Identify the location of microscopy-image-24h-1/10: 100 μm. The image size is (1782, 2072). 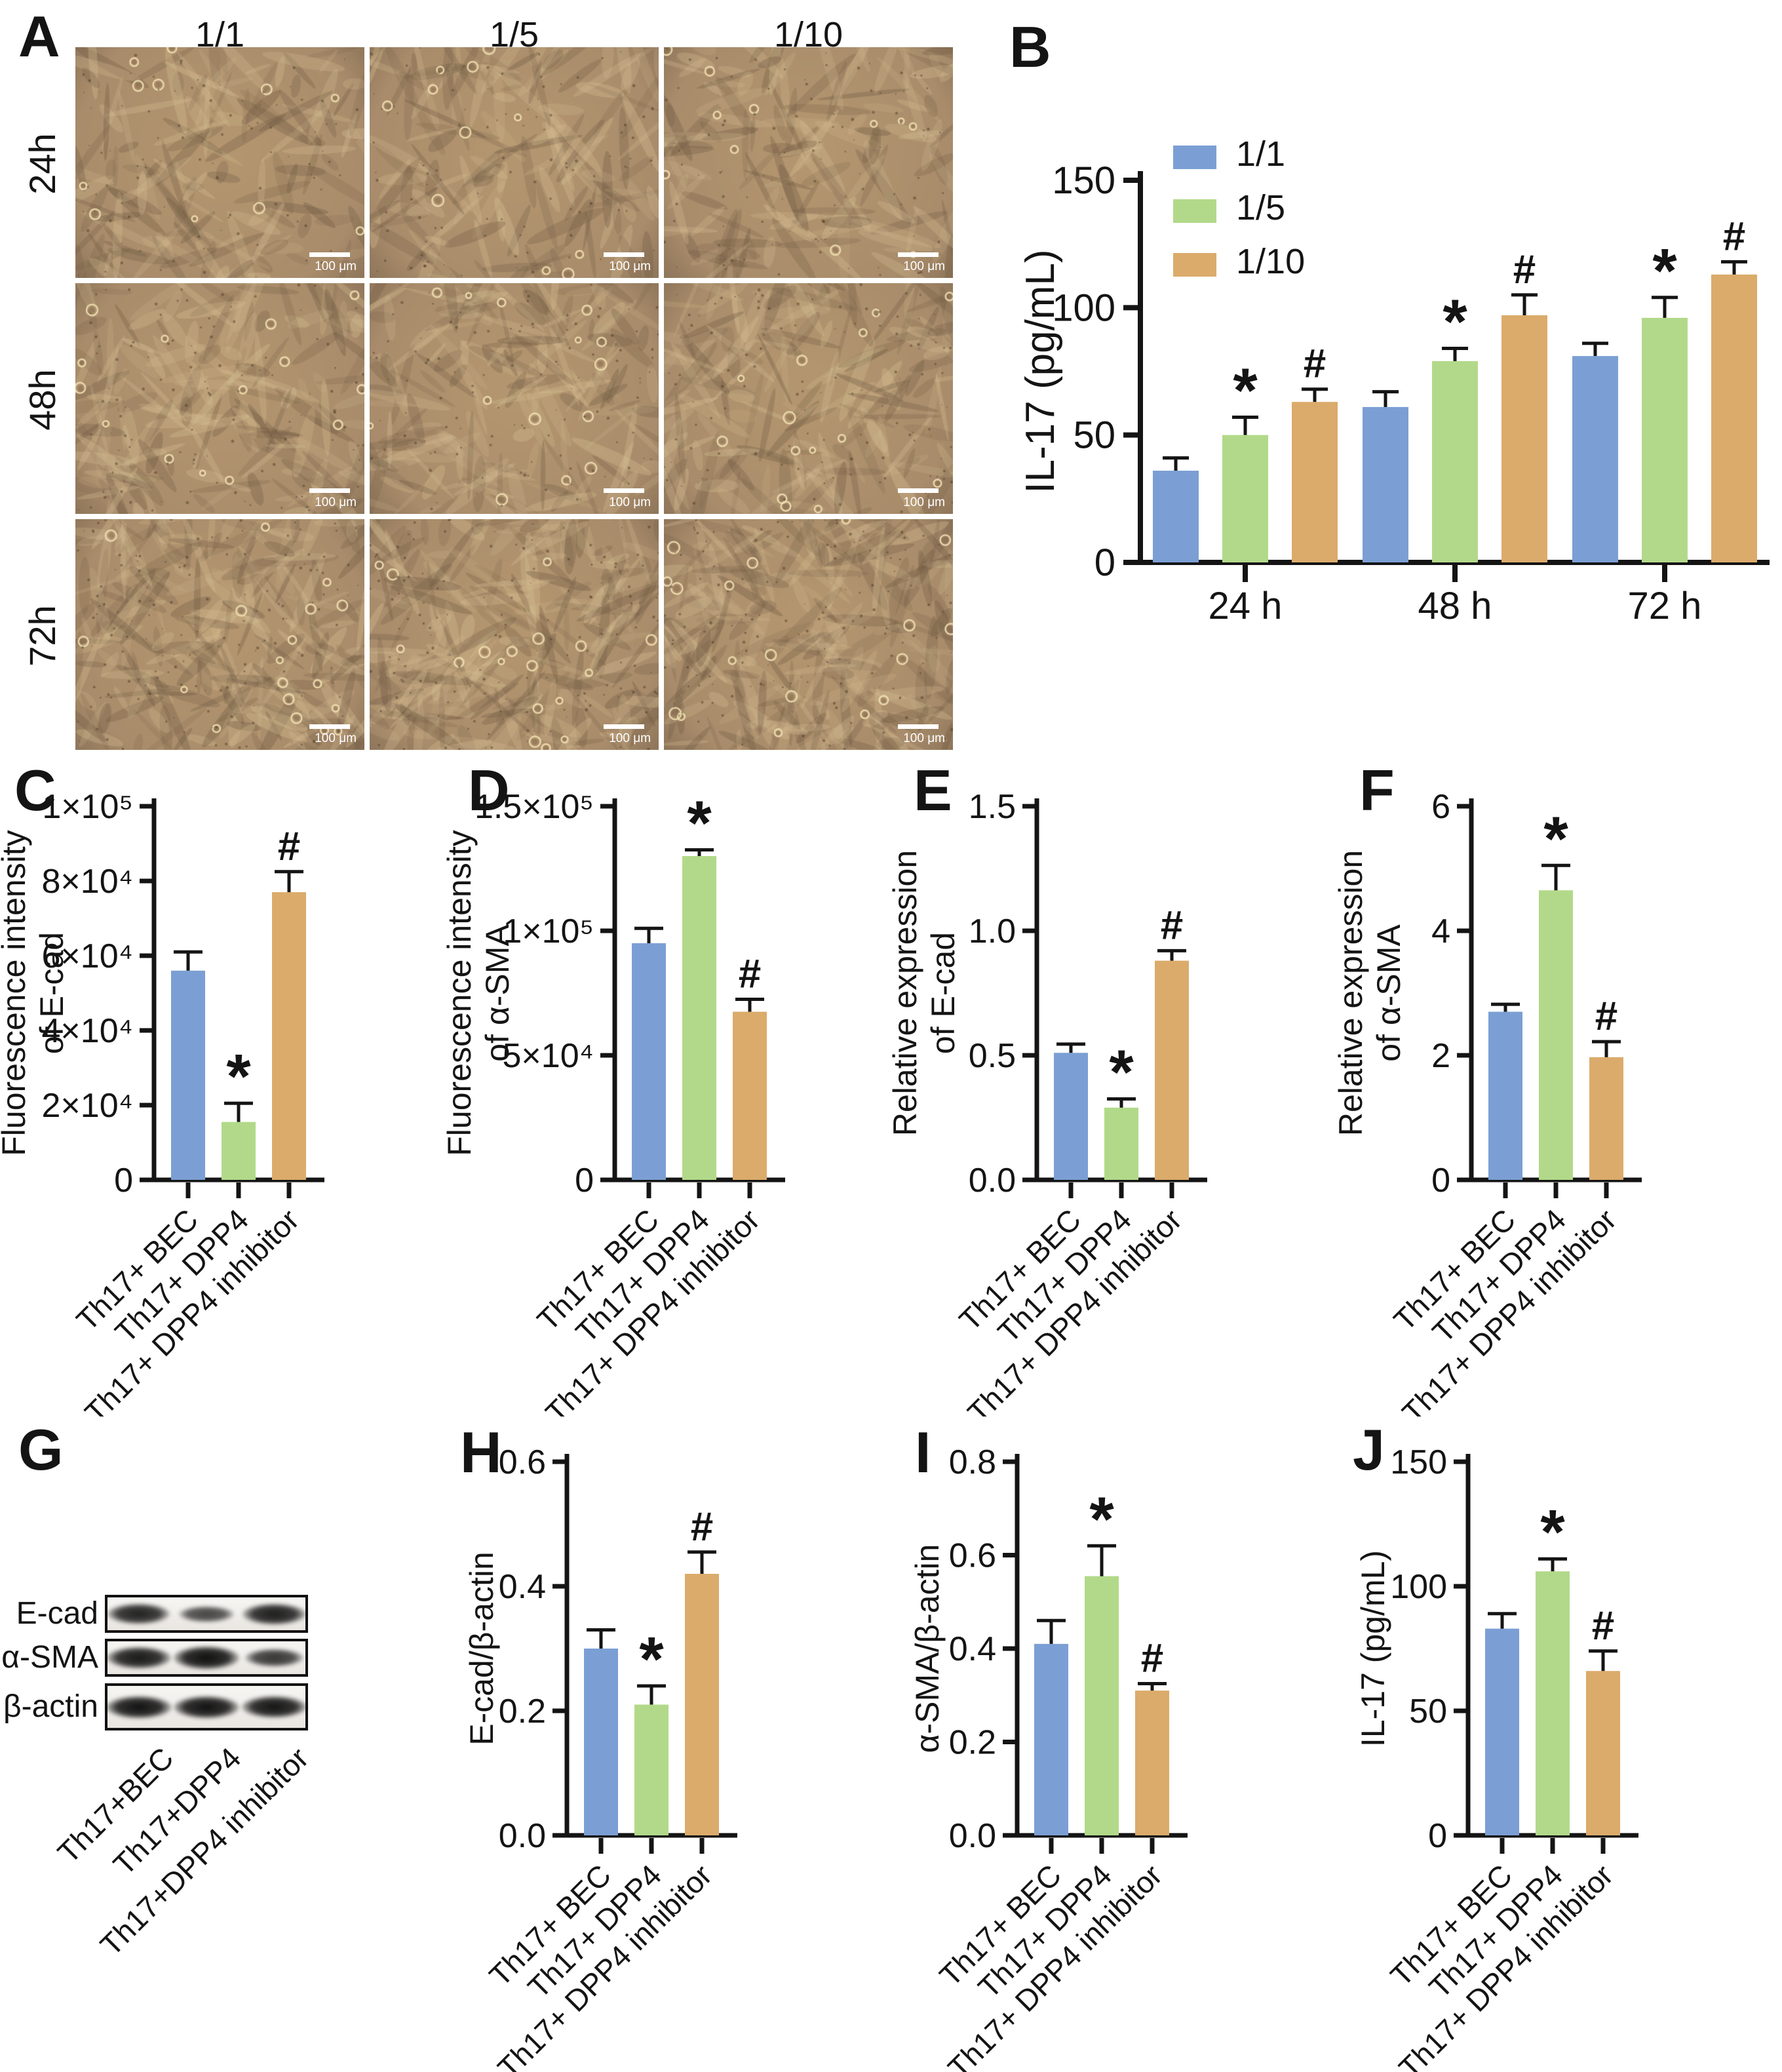
(808, 162).